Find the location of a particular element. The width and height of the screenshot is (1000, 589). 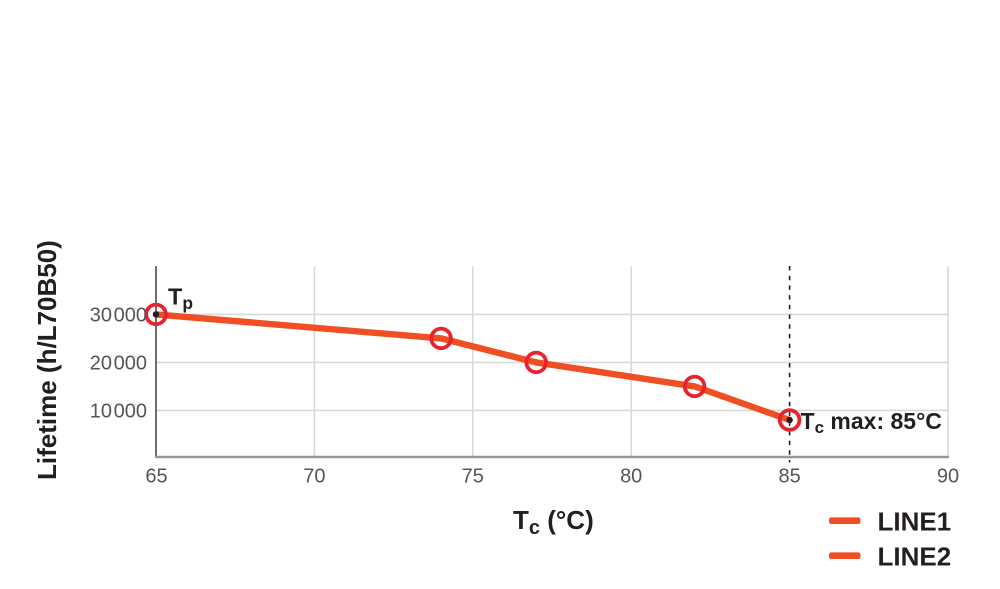

svg-text: Tc max: 85°C is located at coordinates (871, 422).